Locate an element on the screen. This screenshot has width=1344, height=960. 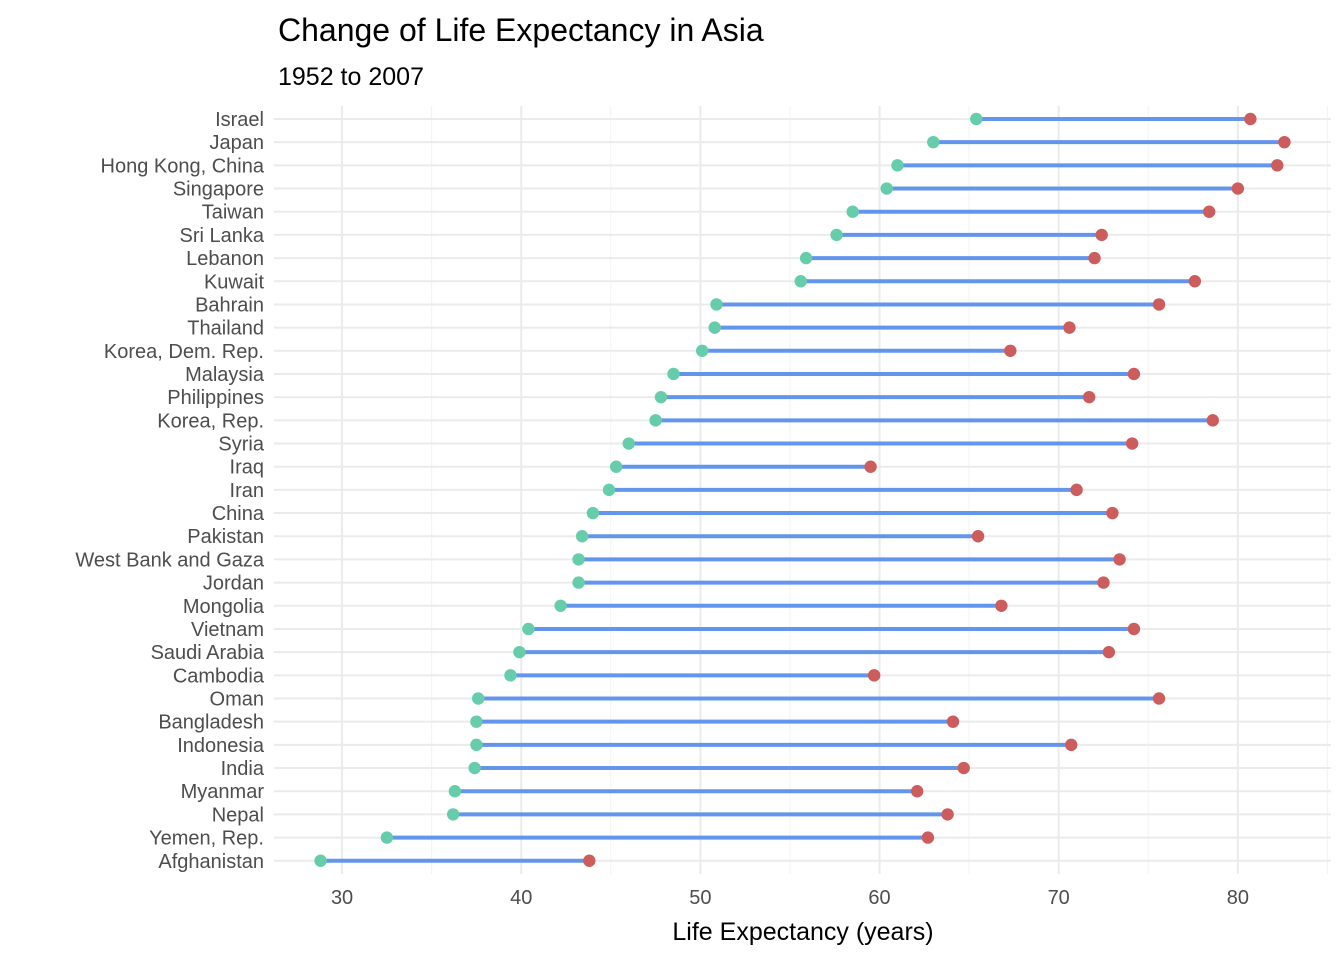
x-tick-label: 80 is located at coordinates (1238, 898).